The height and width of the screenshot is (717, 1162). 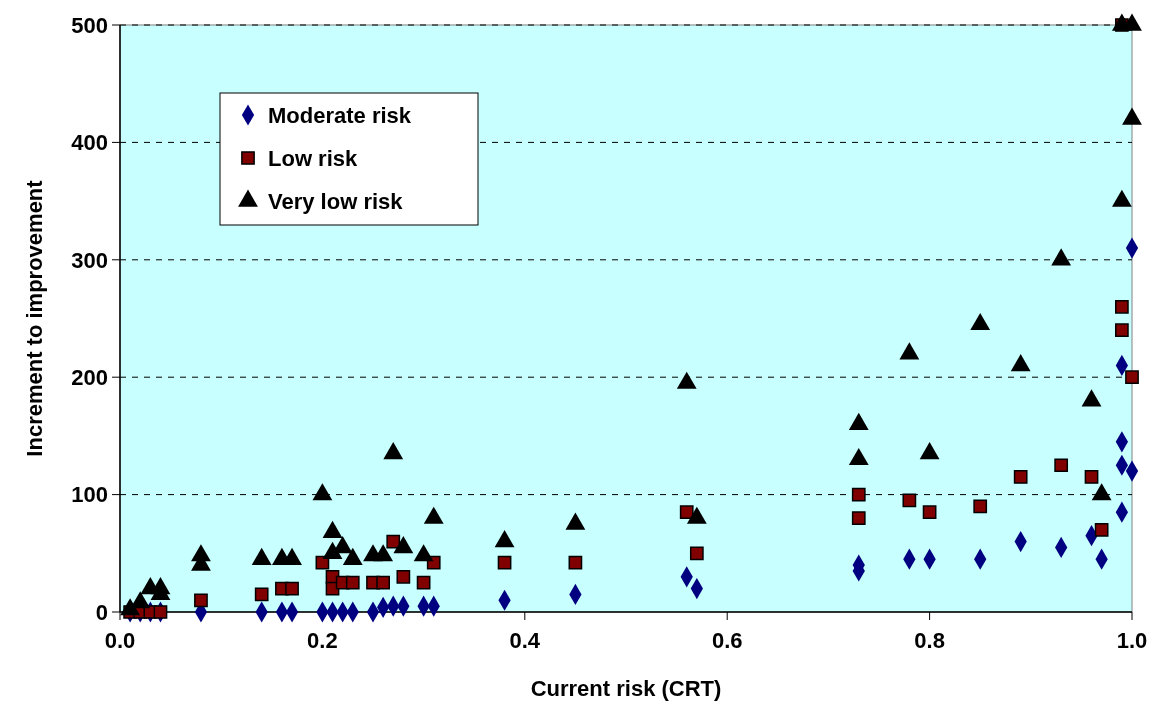 What do you see at coordinates (89, 495) in the screenshot?
I see `y-tick-label: 100` at bounding box center [89, 495].